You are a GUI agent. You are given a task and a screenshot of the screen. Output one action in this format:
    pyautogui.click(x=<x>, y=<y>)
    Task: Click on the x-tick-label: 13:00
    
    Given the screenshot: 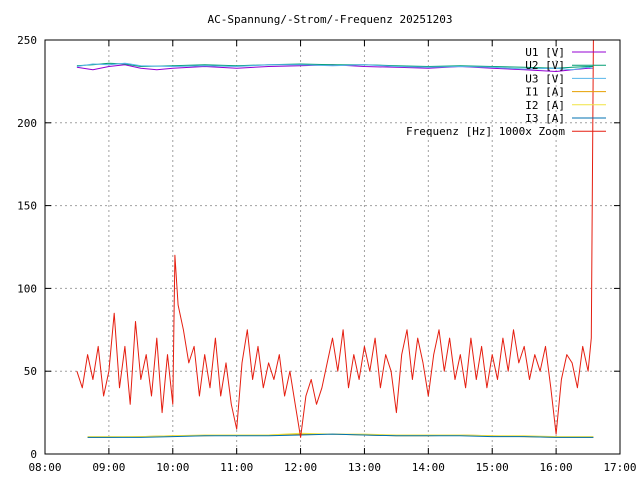 What is the action you would take?
    pyautogui.click(x=364, y=467)
    